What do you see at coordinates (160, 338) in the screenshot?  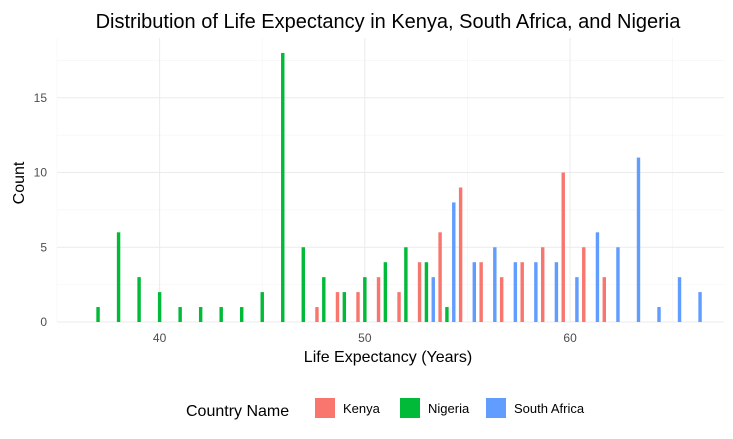 I see `x-tick-label: 40` at bounding box center [160, 338].